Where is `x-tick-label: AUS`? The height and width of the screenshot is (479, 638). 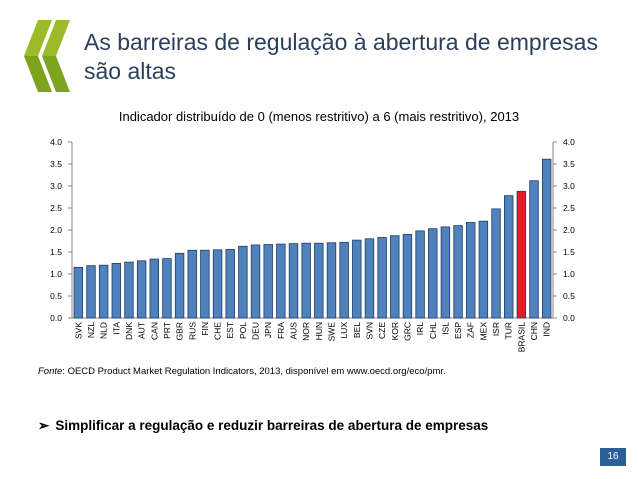
x-tick-label: AUS is located at coordinates (294, 331).